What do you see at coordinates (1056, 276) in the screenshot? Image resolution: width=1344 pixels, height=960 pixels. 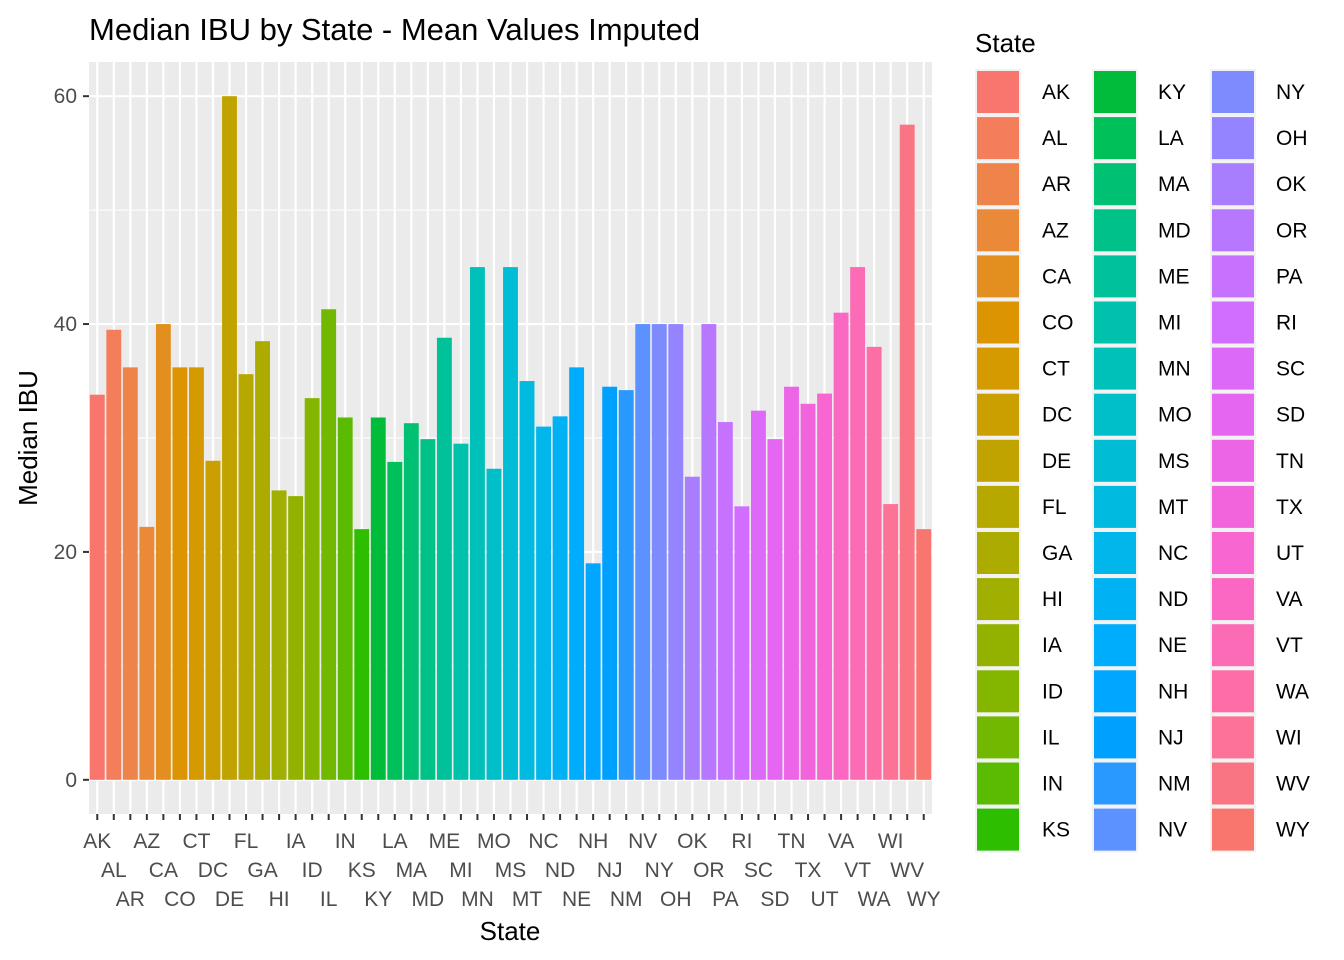 I see `legend-label: CA` at bounding box center [1056, 276].